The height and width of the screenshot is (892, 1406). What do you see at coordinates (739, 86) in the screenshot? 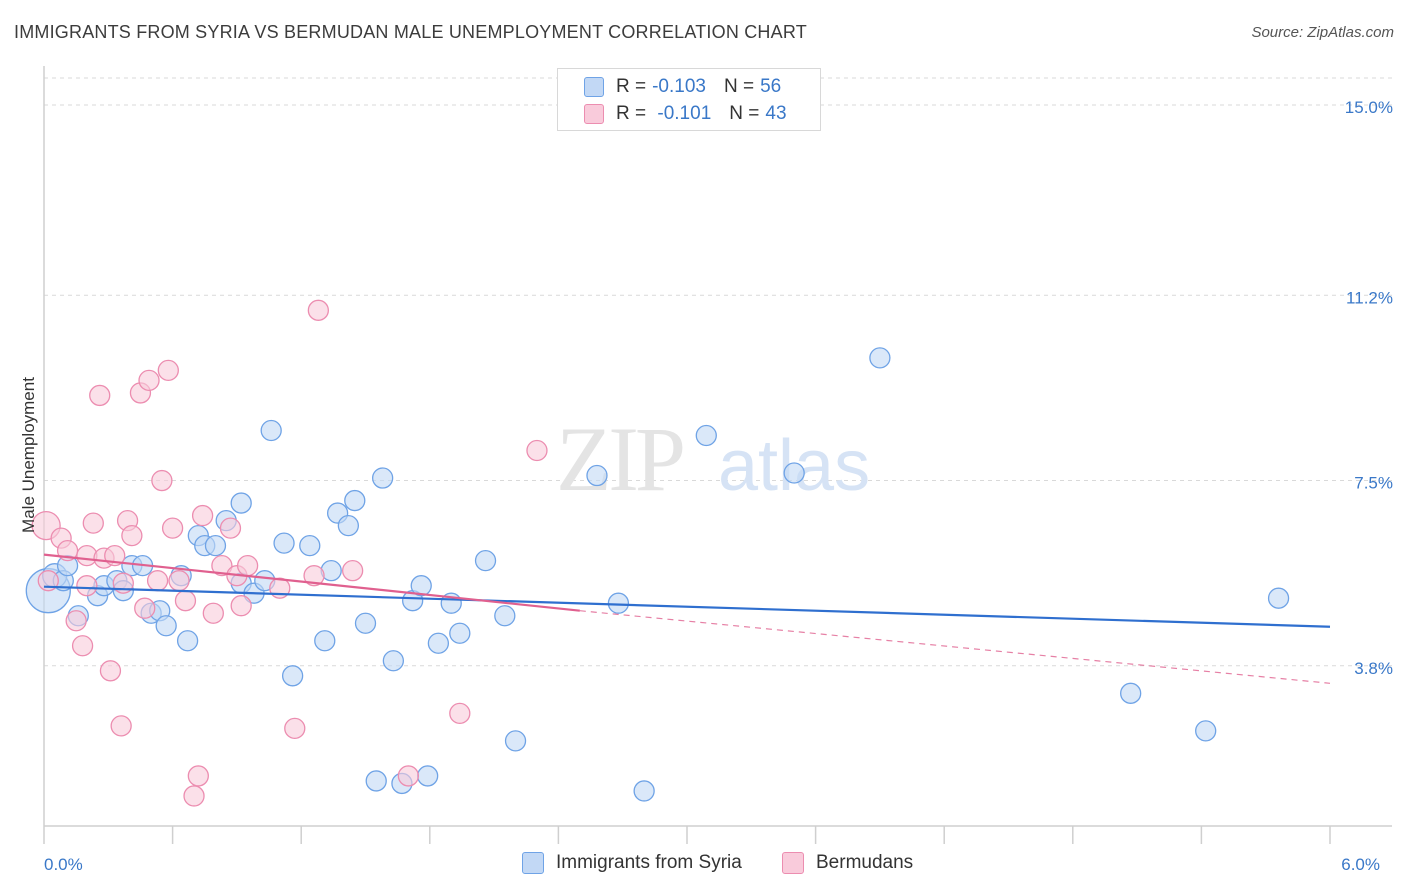
I see `legend-n-label: N =` at bounding box center [739, 86].